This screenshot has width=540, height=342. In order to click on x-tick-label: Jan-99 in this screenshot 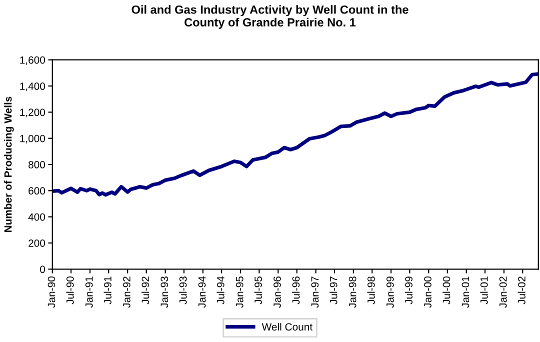, I will do `click(390, 292)`.